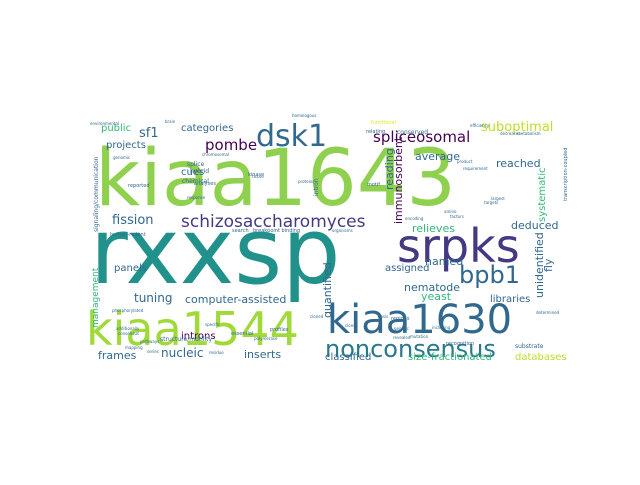  Describe the element at coordinates (510, 299) in the screenshot. I see `word-libraries: libraries` at that location.